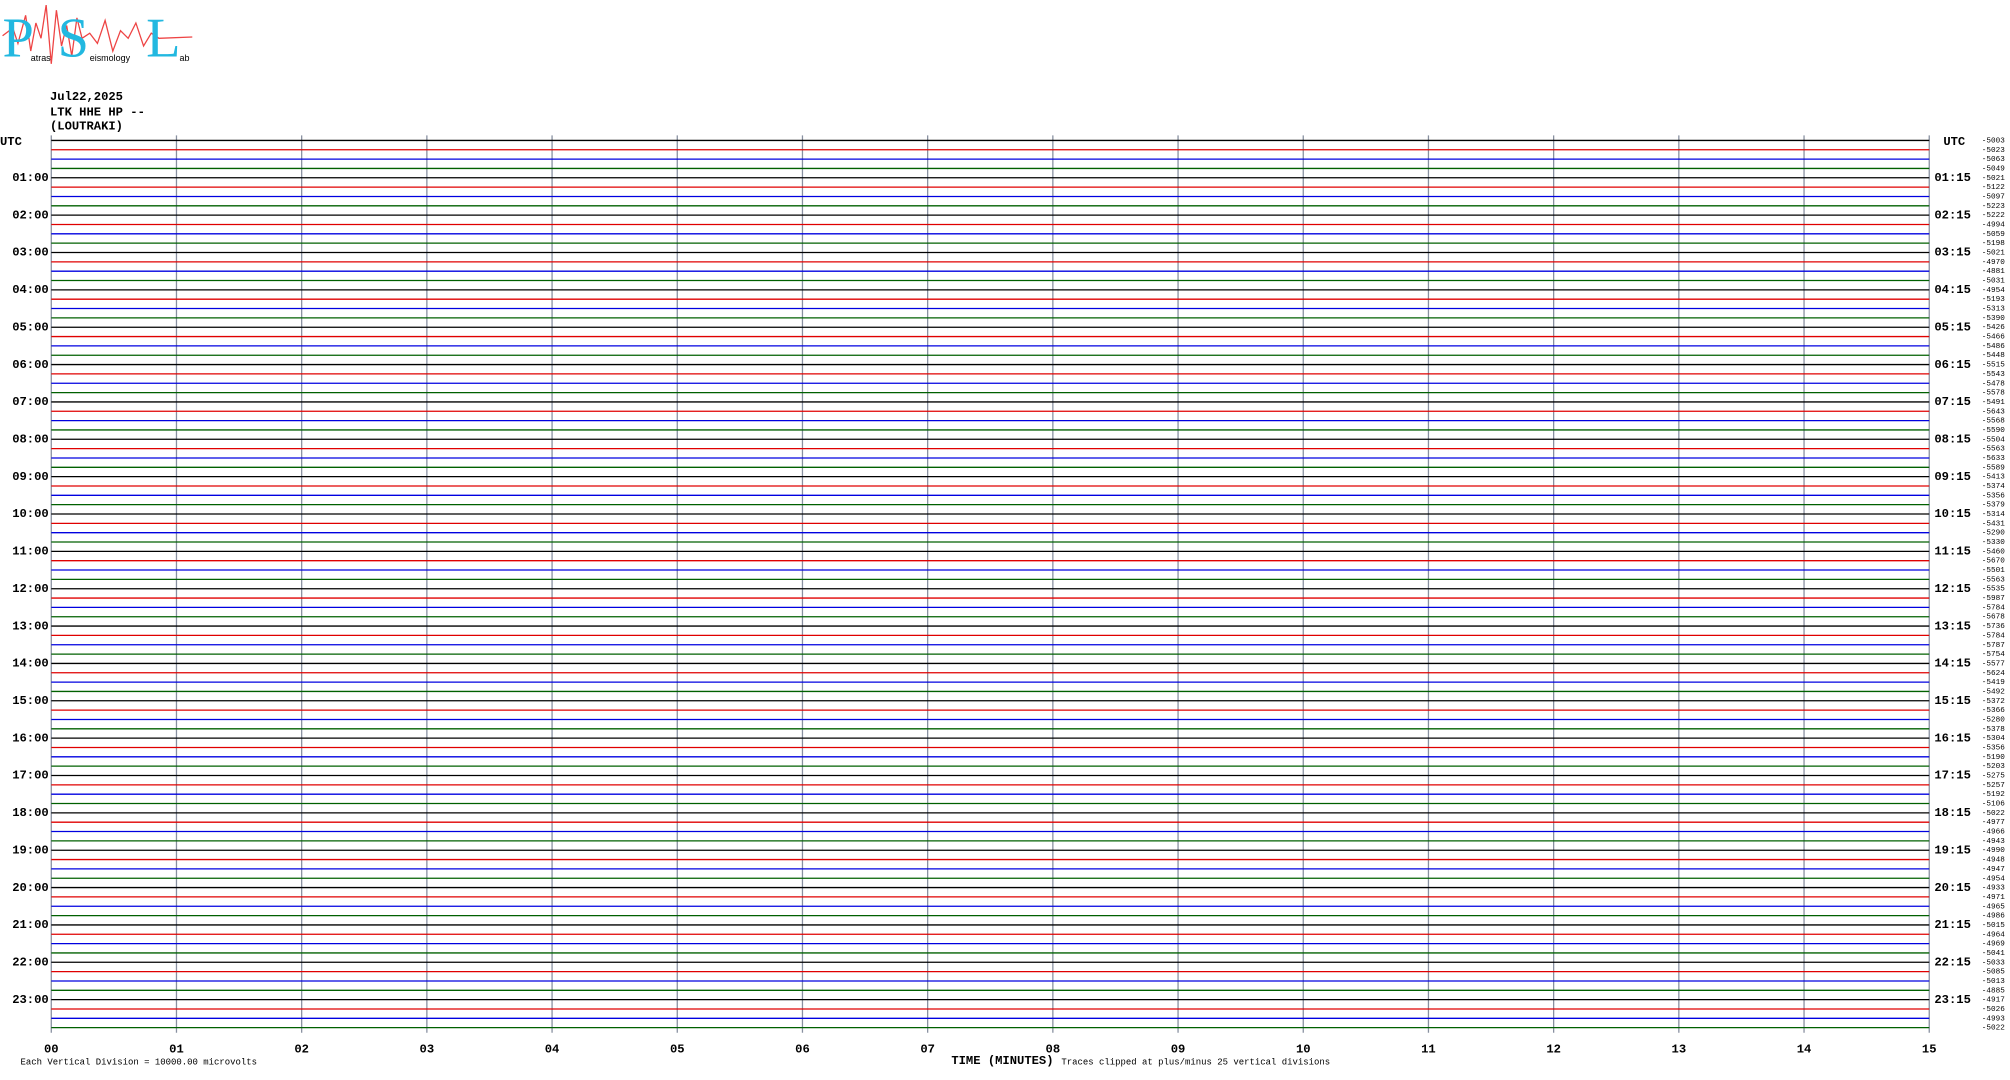 The width and height of the screenshot is (2010, 1080). I want to click on row-offset: -5257, so click(1993, 786).